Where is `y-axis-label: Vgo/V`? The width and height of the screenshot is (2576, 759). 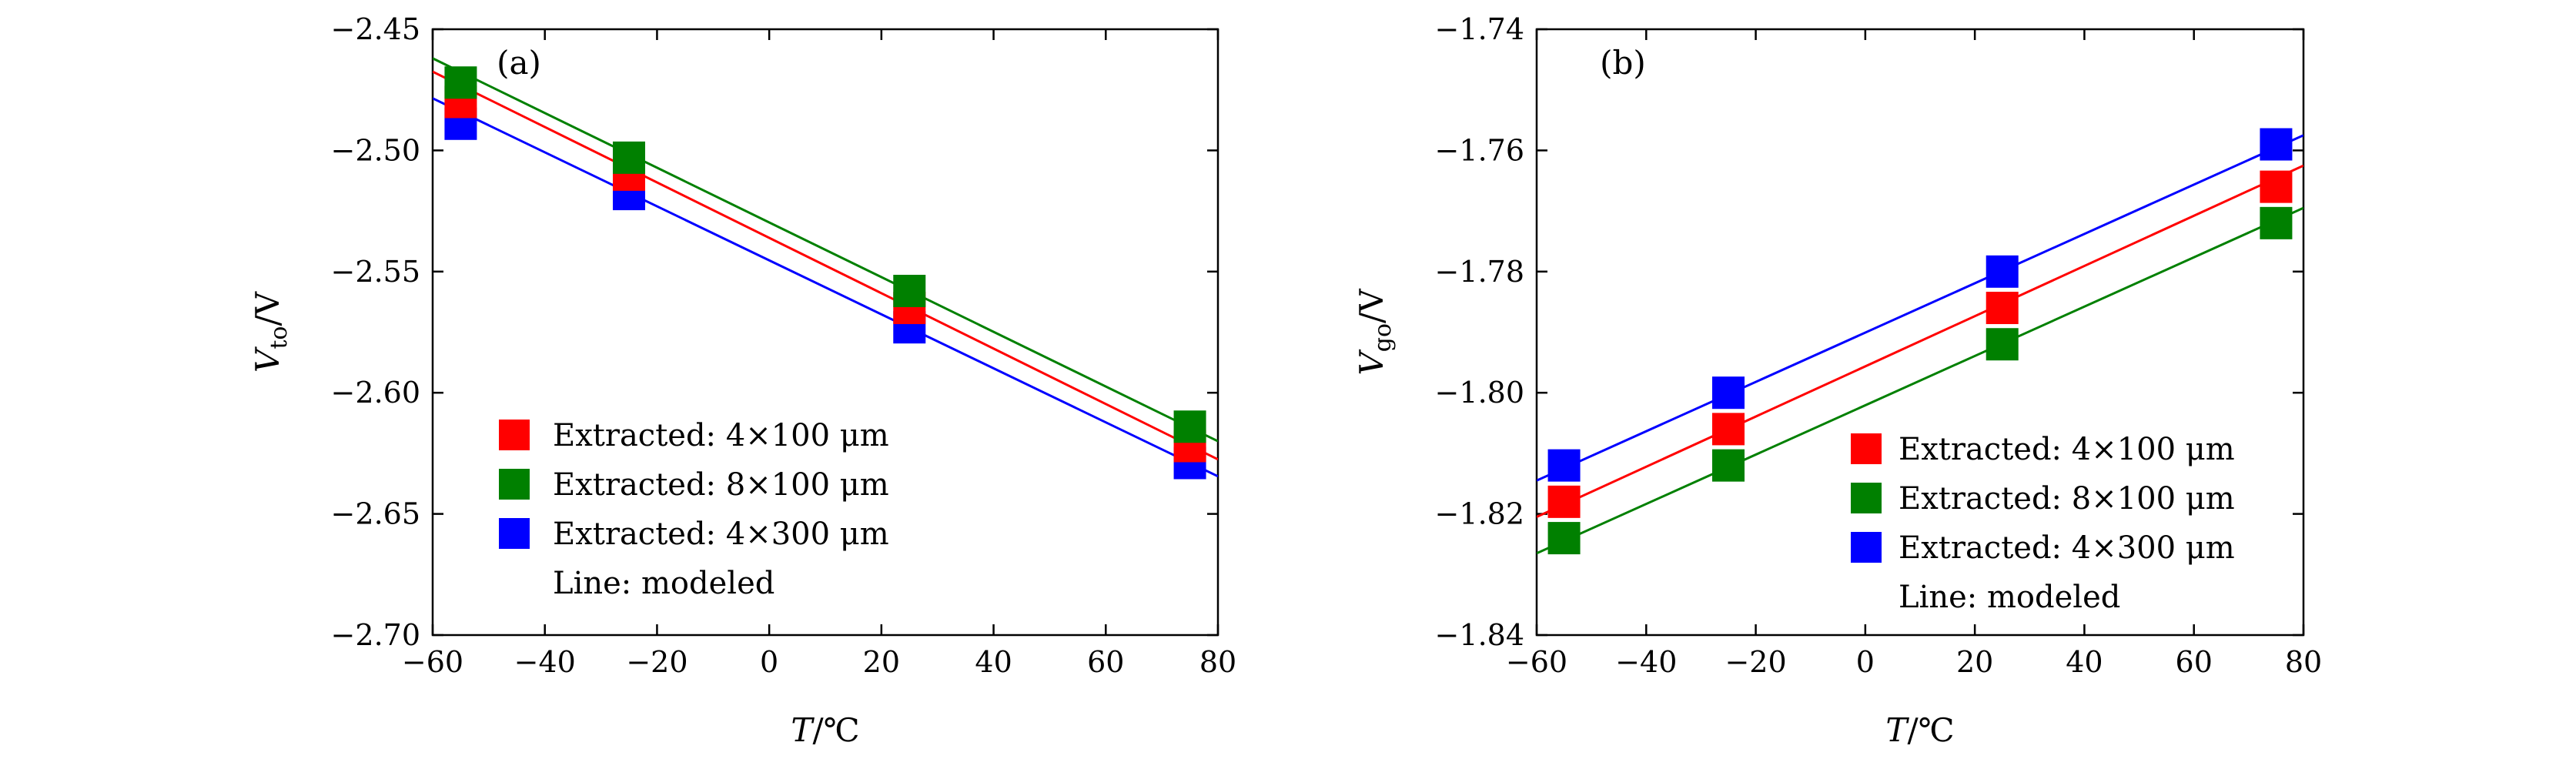
y-axis-label: Vgo/V is located at coordinates (1375, 332).